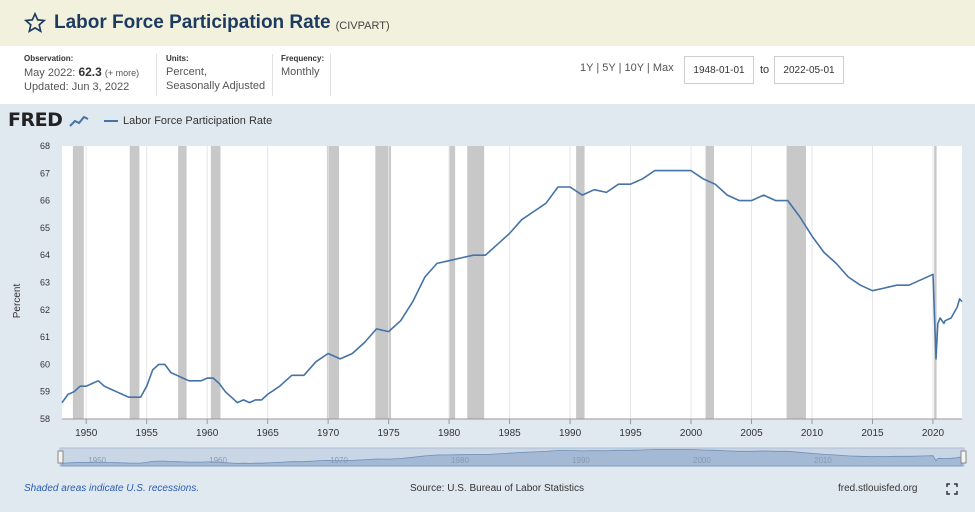 This screenshot has width=975, height=512. What do you see at coordinates (303, 58) in the screenshot?
I see `frequency-label: Frequency:` at bounding box center [303, 58].